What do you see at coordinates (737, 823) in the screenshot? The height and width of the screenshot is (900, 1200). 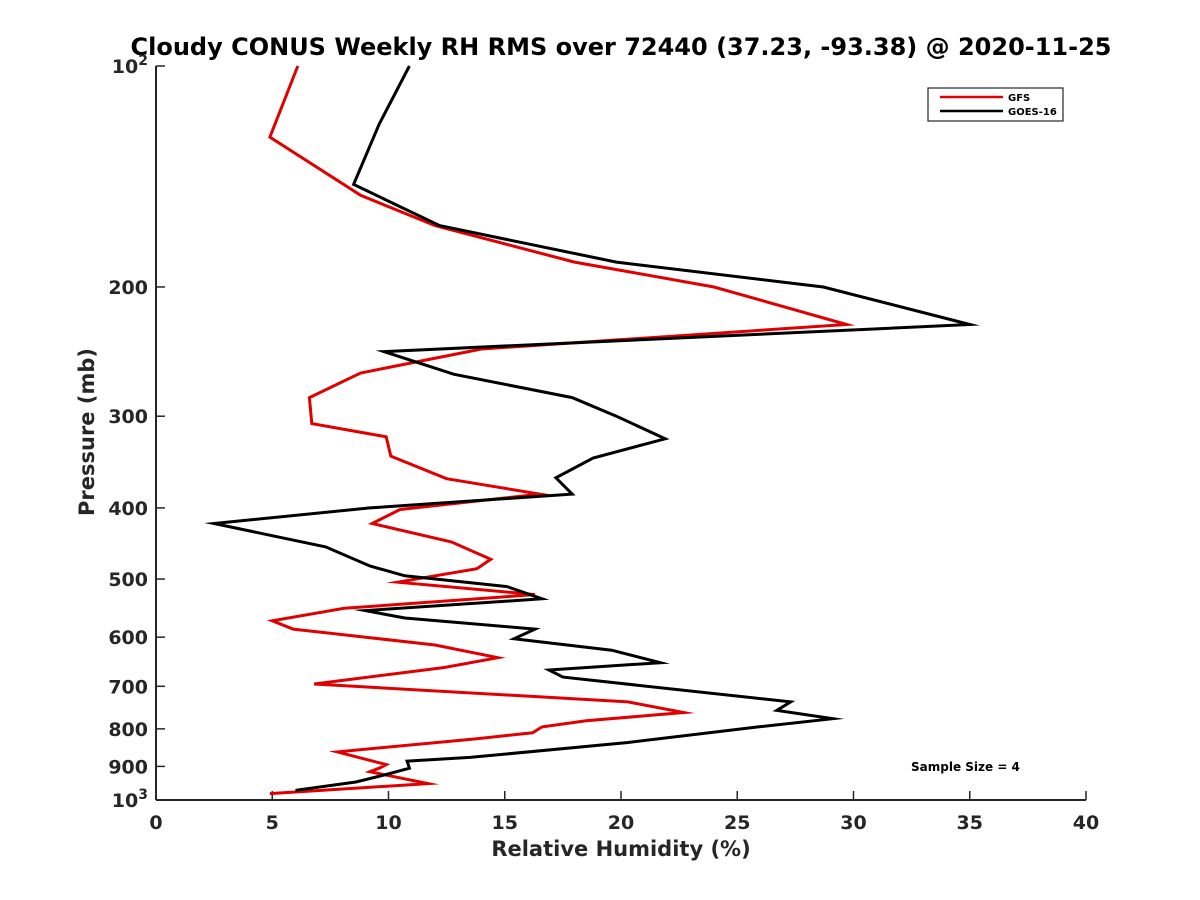 I see `x-tick-label: 25` at bounding box center [737, 823].